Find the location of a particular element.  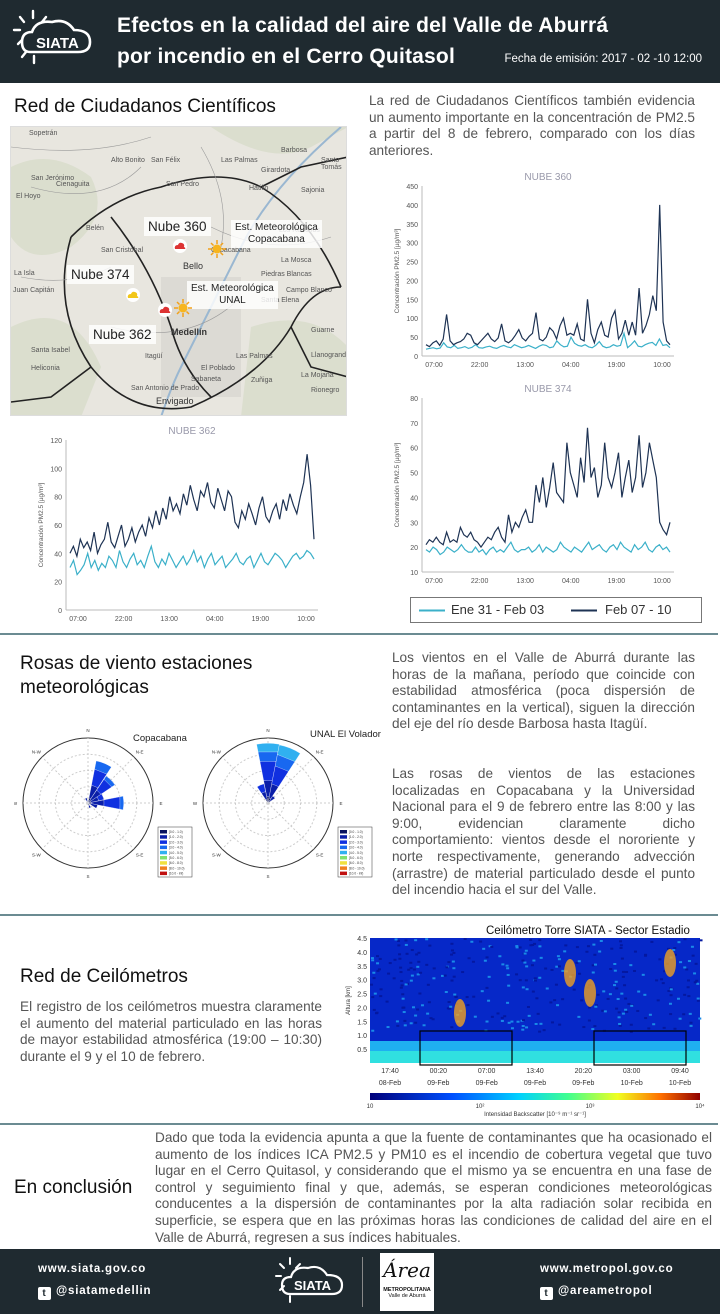

town-label: Juan Capitán is located at coordinates (34, 290).